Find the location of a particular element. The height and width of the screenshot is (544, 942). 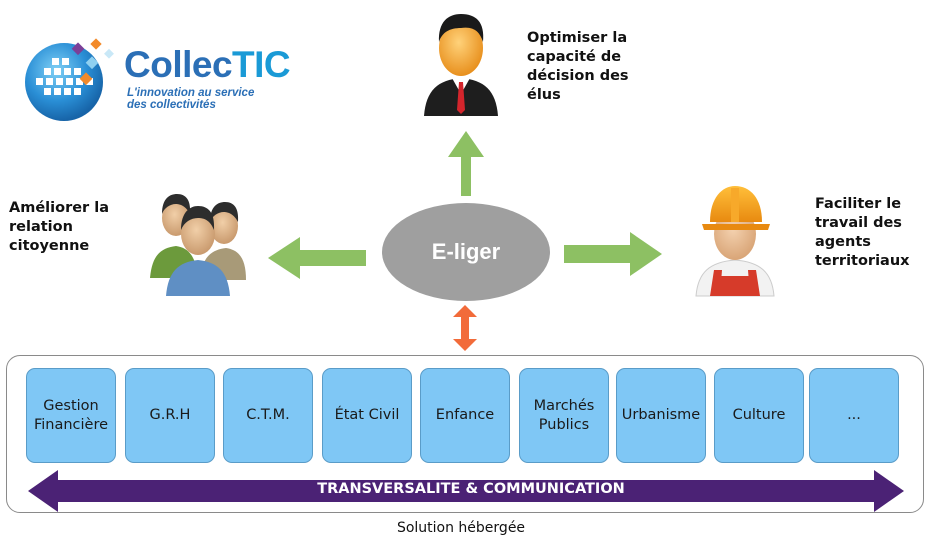

module-grh: G.R.H is located at coordinates (170, 415).